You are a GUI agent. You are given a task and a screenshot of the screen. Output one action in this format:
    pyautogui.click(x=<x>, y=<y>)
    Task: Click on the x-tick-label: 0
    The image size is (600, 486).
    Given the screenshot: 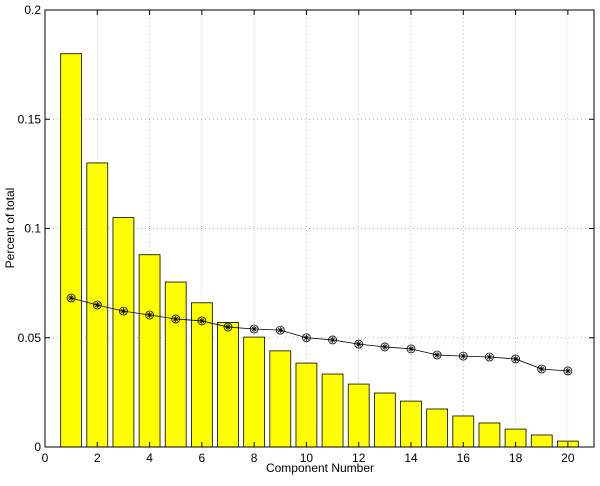 What is the action you would take?
    pyautogui.click(x=45, y=458)
    